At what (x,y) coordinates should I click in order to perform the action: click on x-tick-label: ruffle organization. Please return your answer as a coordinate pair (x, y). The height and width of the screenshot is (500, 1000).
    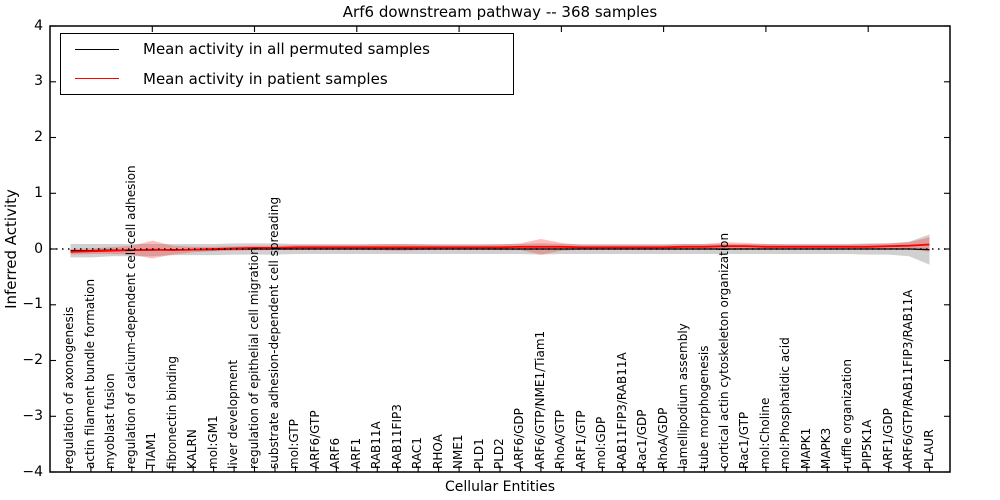
    Looking at the image, I should click on (846, 414).